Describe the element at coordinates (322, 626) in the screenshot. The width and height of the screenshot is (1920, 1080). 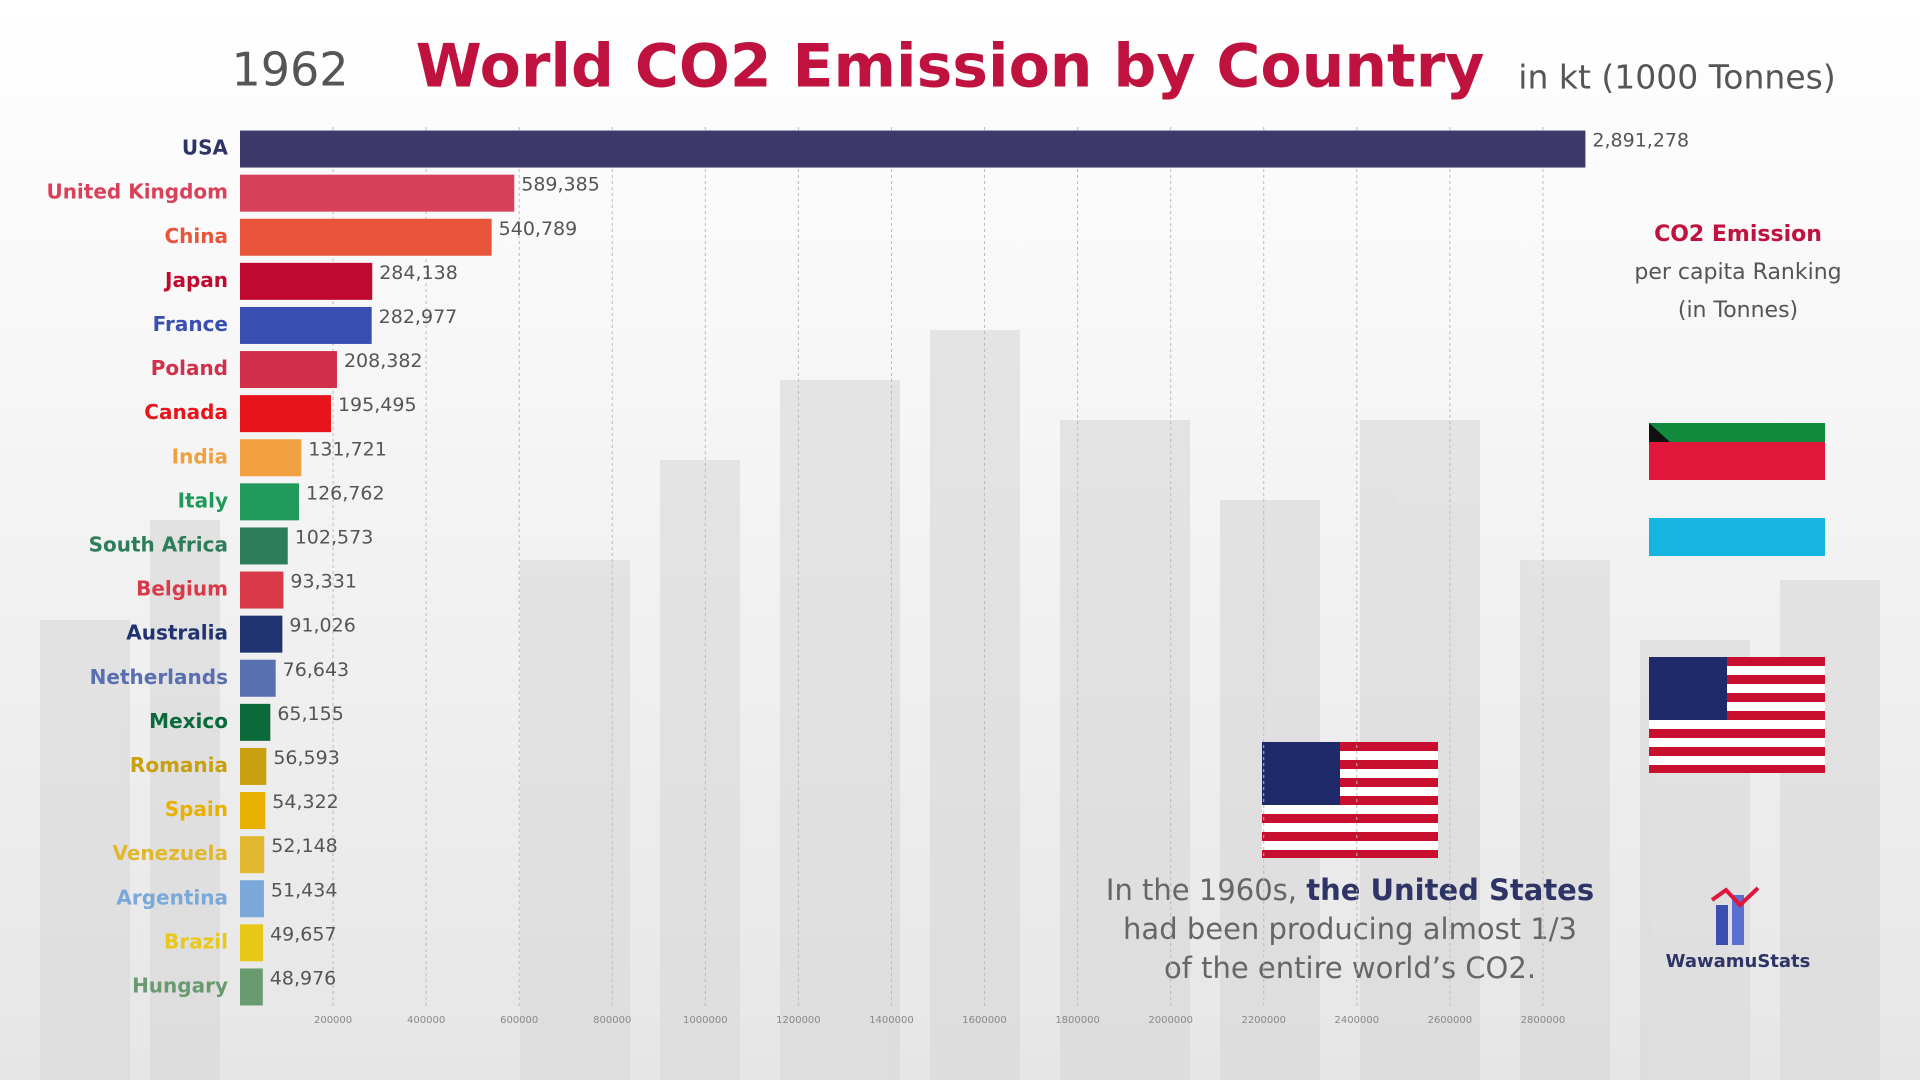
I see `value-label: 91,026` at that location.